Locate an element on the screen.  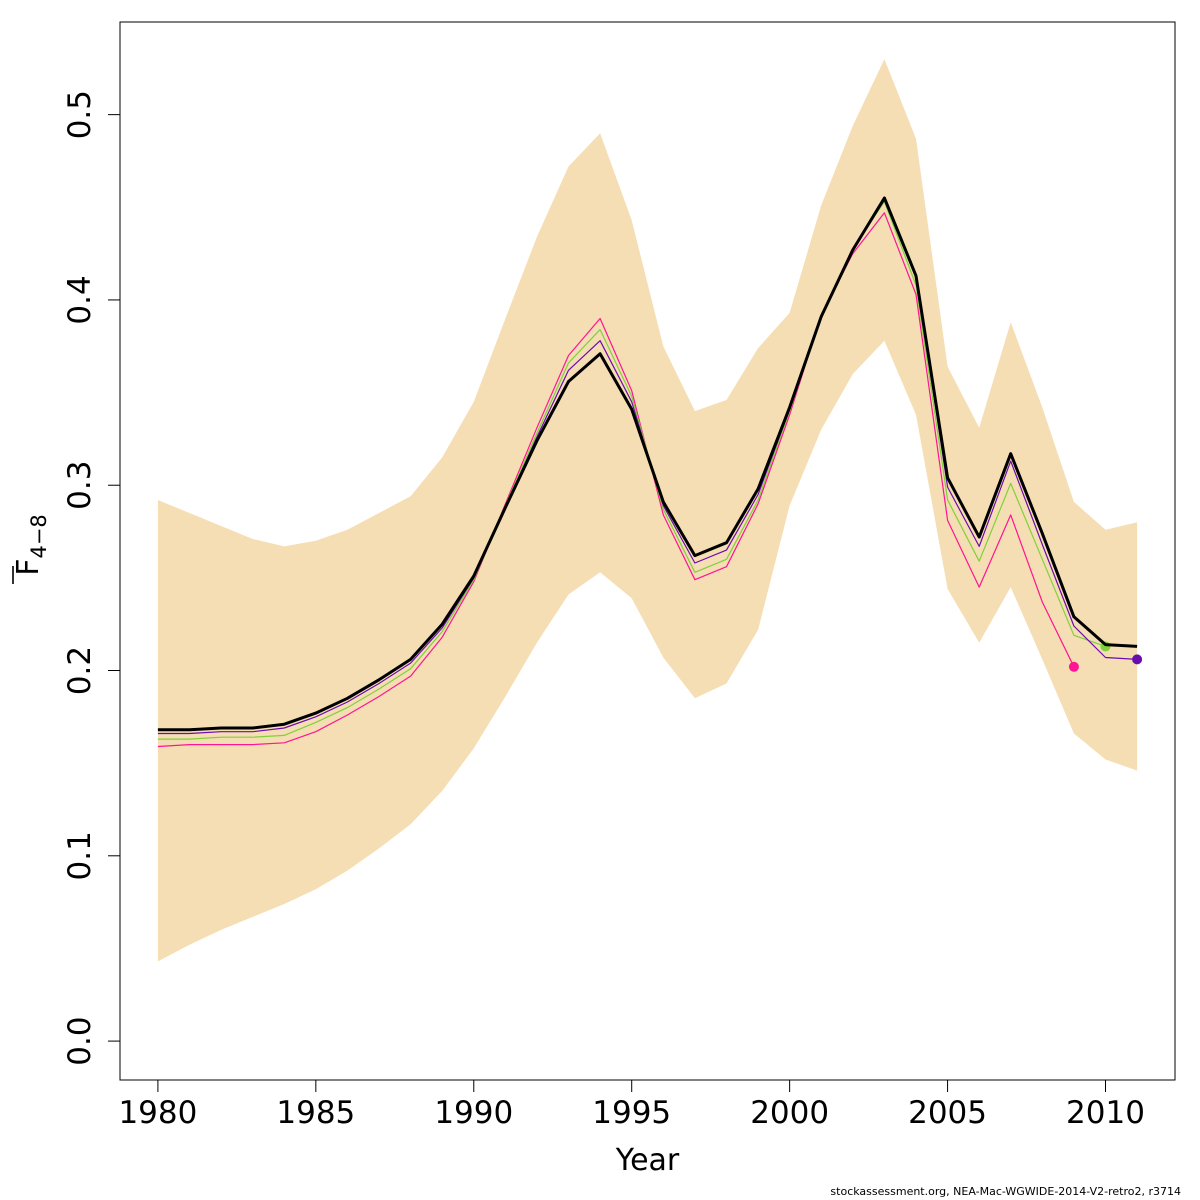
x-tick-label: 2010 is located at coordinates (1105, 1113).